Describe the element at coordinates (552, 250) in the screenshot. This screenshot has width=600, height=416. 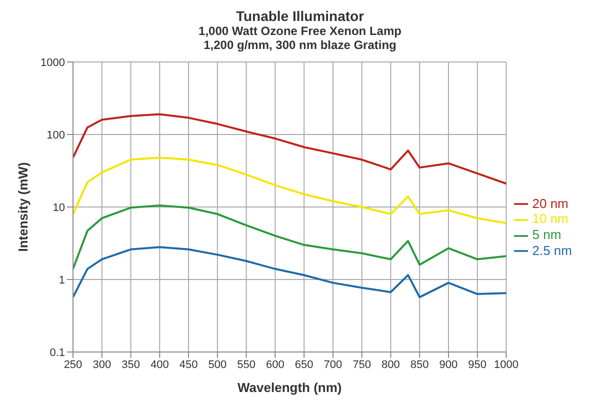
I see `legend-label: 2.5 nm` at that location.